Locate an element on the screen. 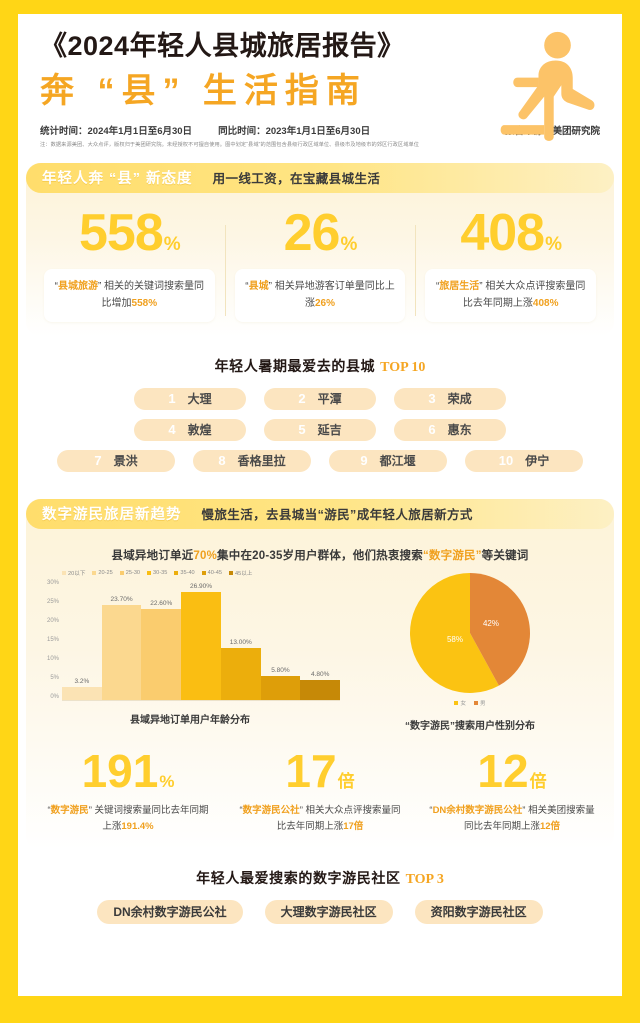 This screenshot has width=640, height=1023. stat-keyword: 旅居生活 is located at coordinates (459, 286).